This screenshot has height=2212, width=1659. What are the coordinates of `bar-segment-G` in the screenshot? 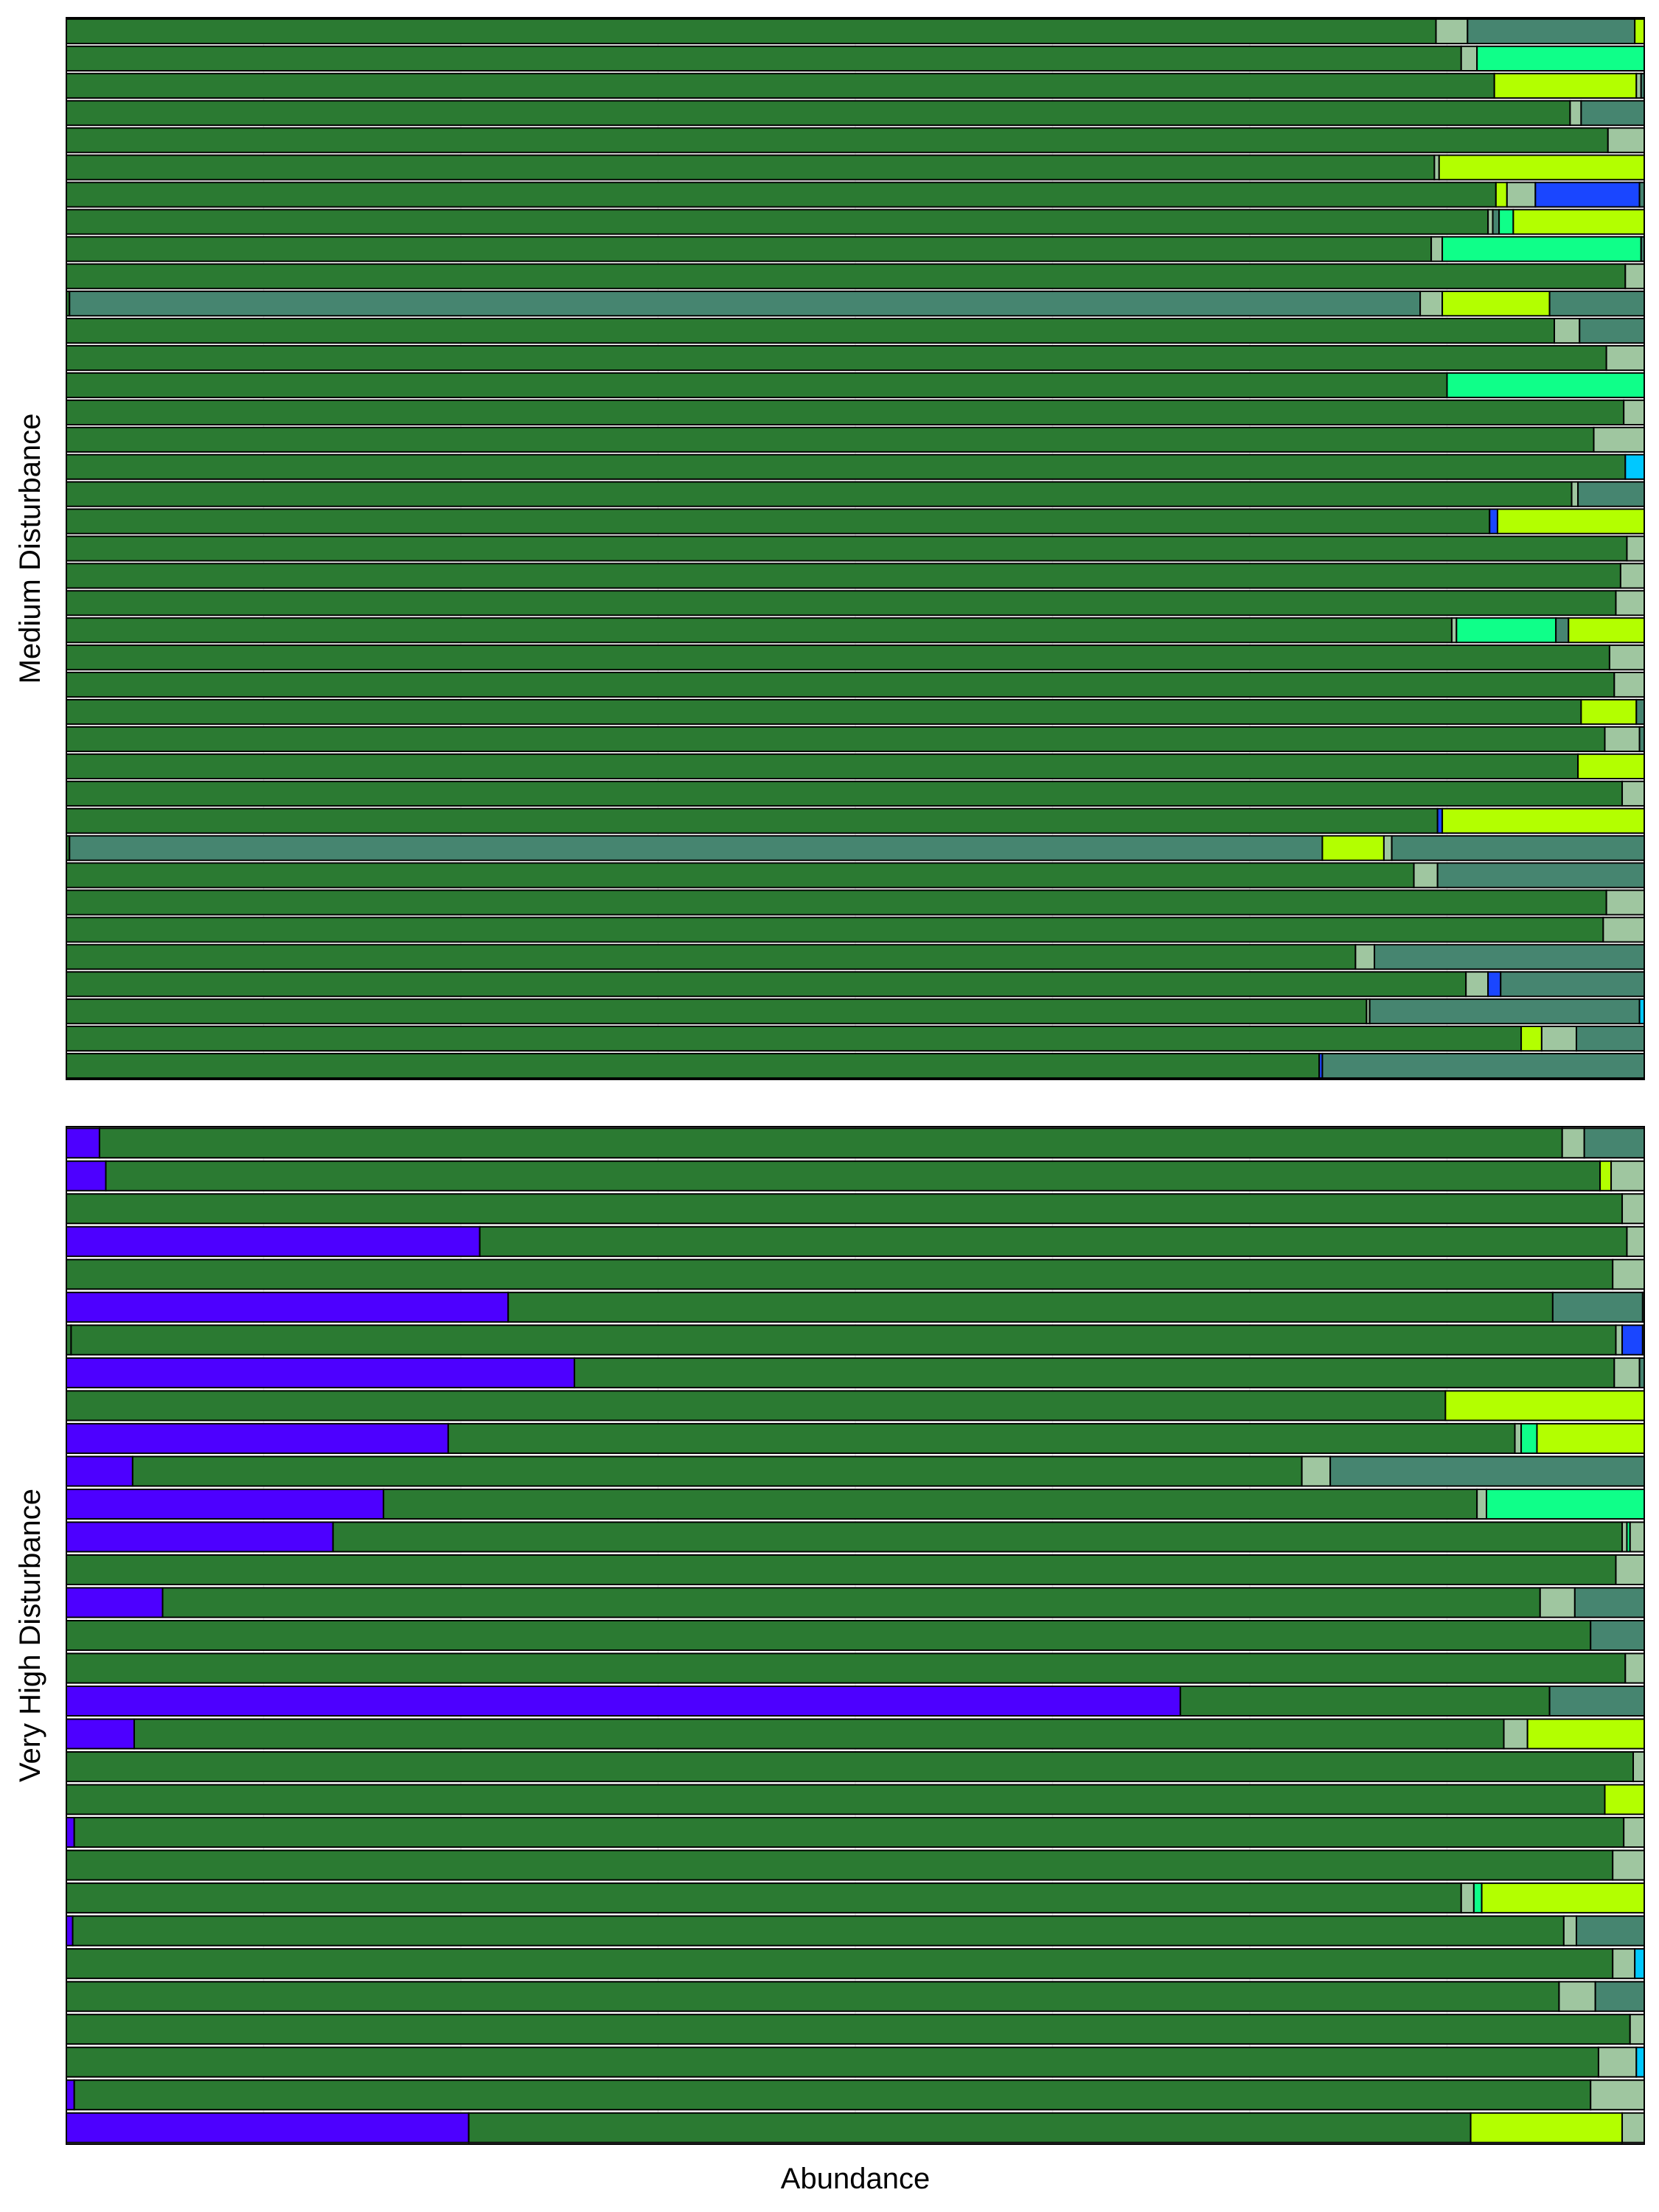 It's located at (1640, 2062).